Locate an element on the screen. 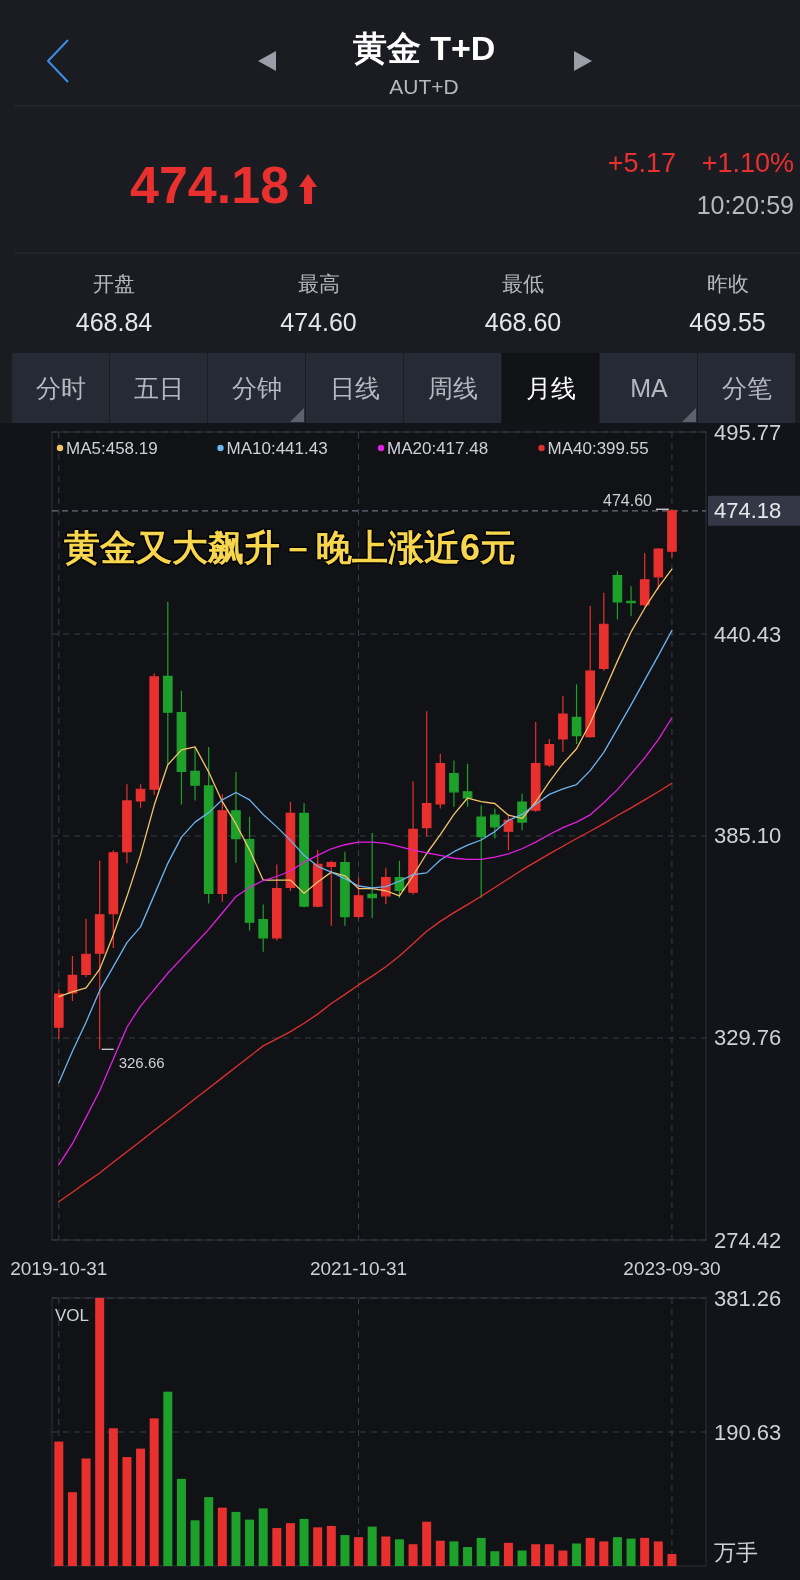 The width and height of the screenshot is (800, 1580). y-tick-label: 190.63 is located at coordinates (748, 1432).